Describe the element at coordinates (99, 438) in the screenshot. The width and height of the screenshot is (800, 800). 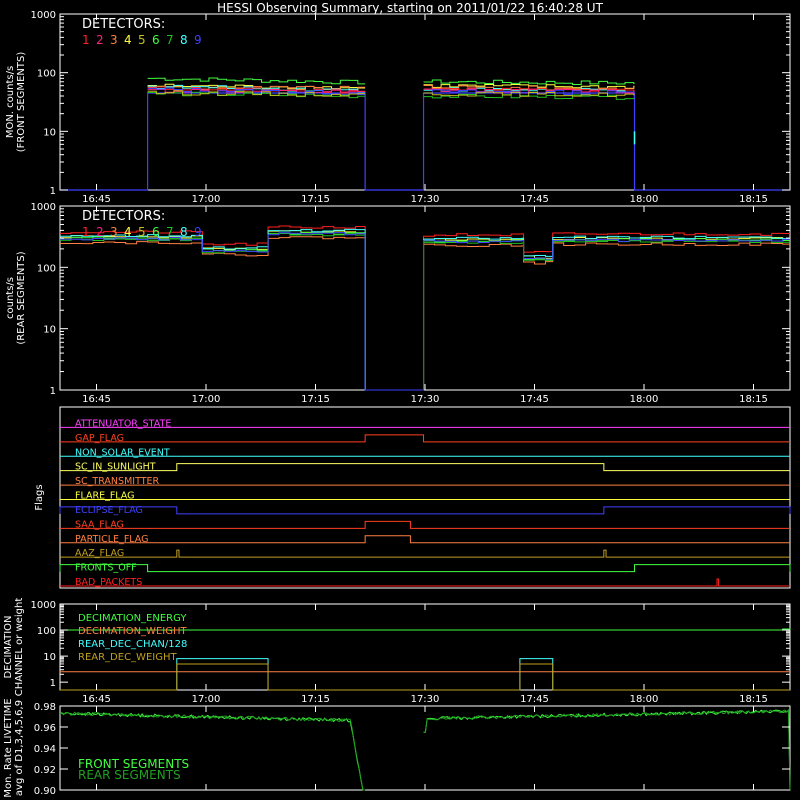
I see `flag-label: GAP_FLAG` at that location.